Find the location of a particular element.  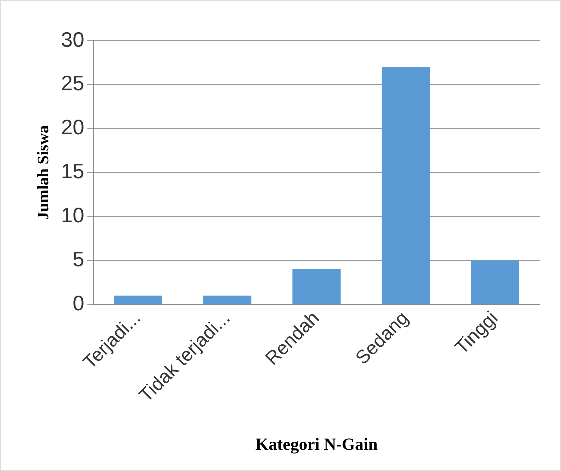

y-tick-label: 30 is located at coordinates (73, 40).